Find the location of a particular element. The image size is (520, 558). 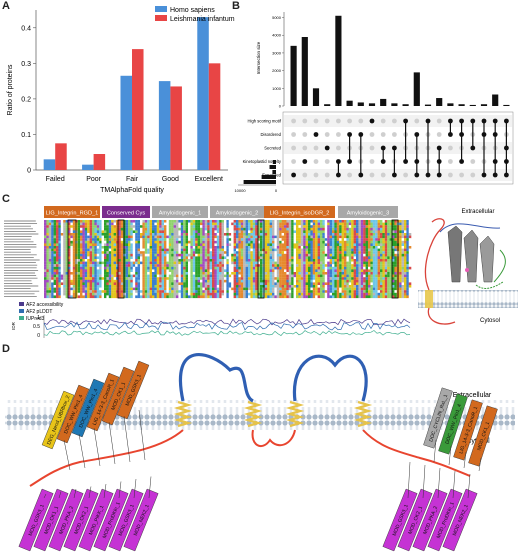

panel-c-tm-helix is located at coordinates (429, 299).